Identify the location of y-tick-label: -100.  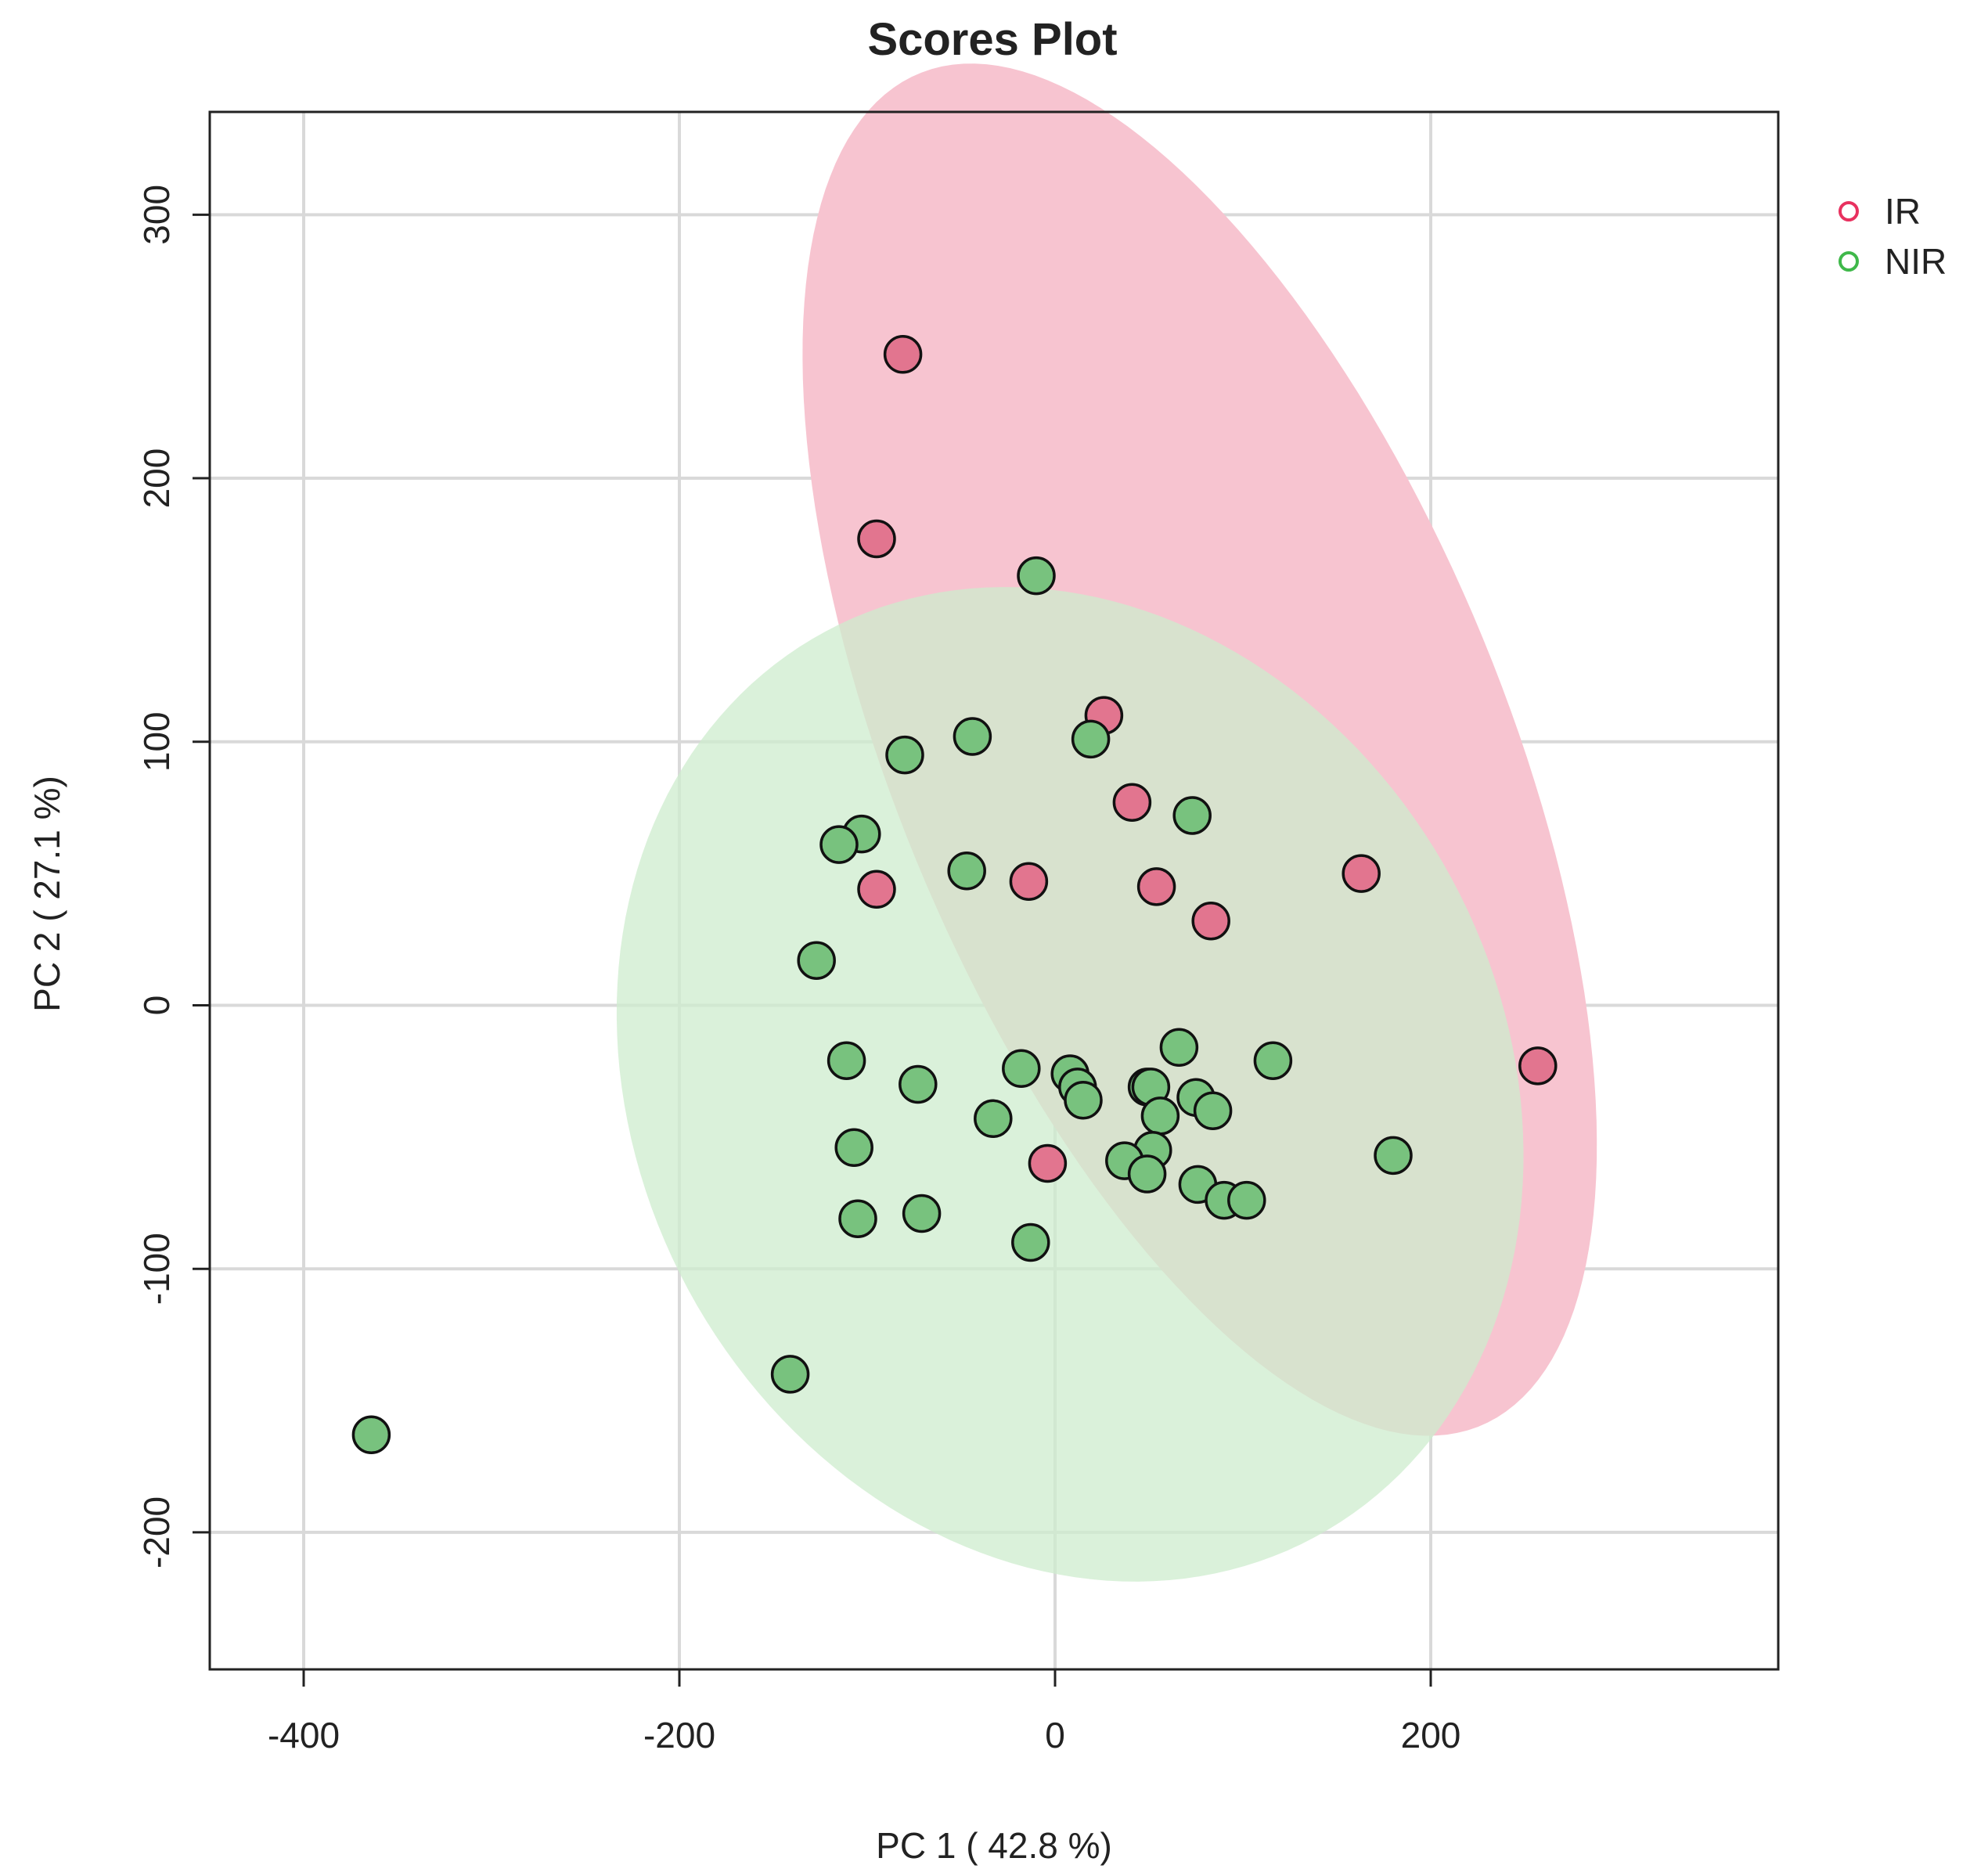
(156, 1269).